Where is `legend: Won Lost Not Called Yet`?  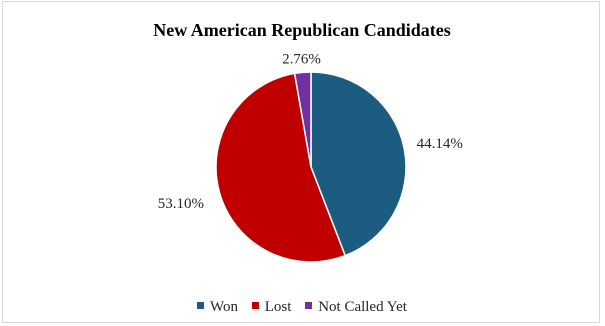 legend: Won Lost Not Called Yet is located at coordinates (302, 307).